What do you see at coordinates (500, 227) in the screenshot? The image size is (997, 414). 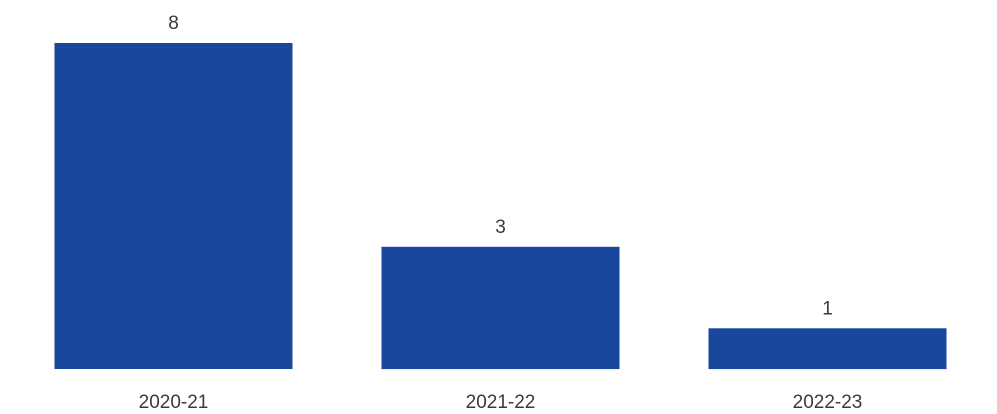 I see `value-label-2021-22: 3` at bounding box center [500, 227].